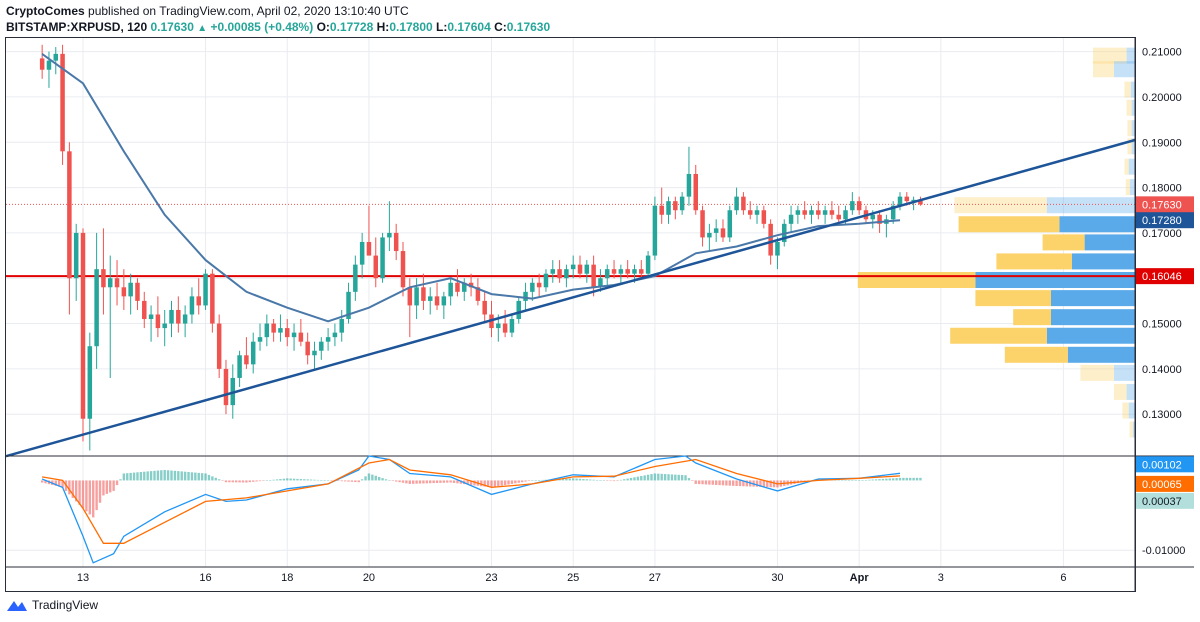 The width and height of the screenshot is (1200, 622). What do you see at coordinates (1162, 325) in the screenshot?
I see `price-axis-label: 0.15000` at bounding box center [1162, 325].